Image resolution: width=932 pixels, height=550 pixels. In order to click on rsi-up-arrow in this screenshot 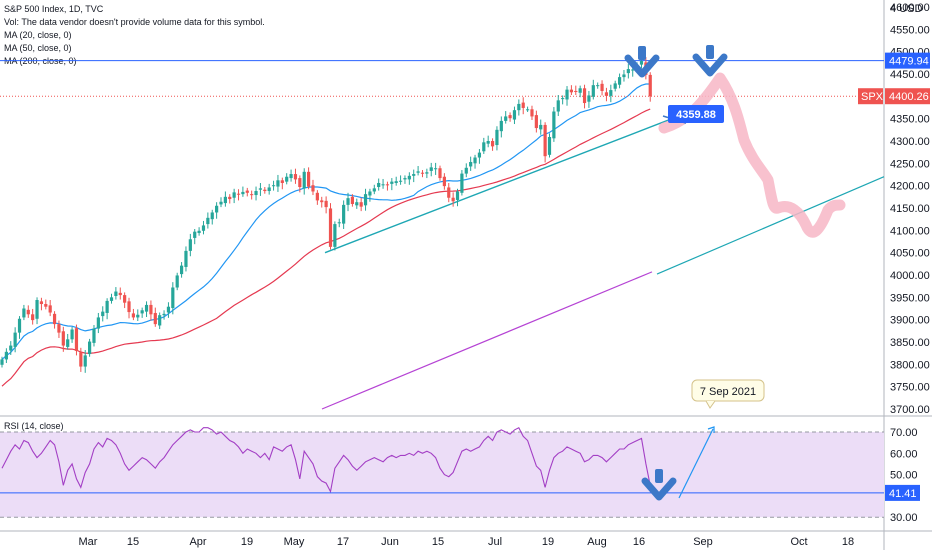, I will do `click(696, 463)`.